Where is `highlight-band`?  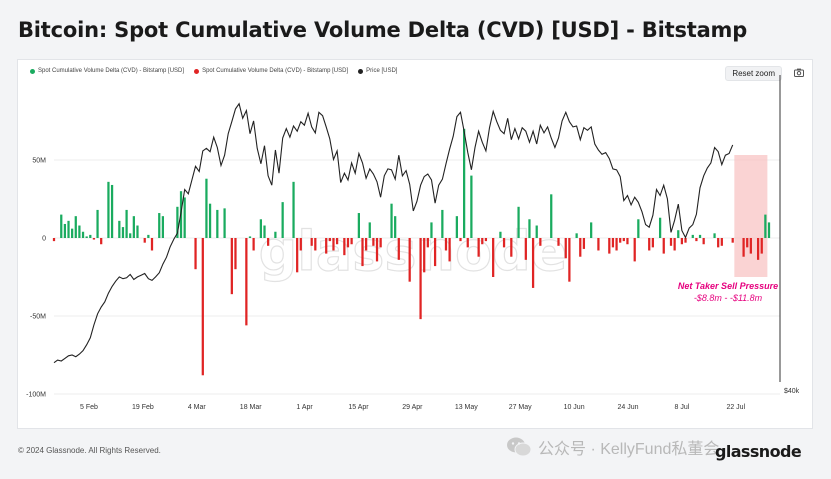
highlight-band is located at coordinates (751, 216).